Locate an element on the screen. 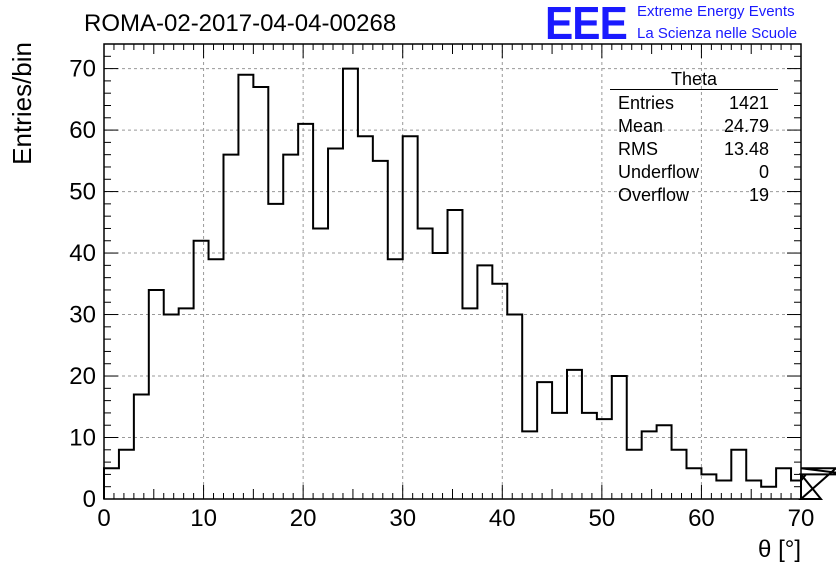 The width and height of the screenshot is (836, 572). stats-value: 24.79 is located at coordinates (746, 126).